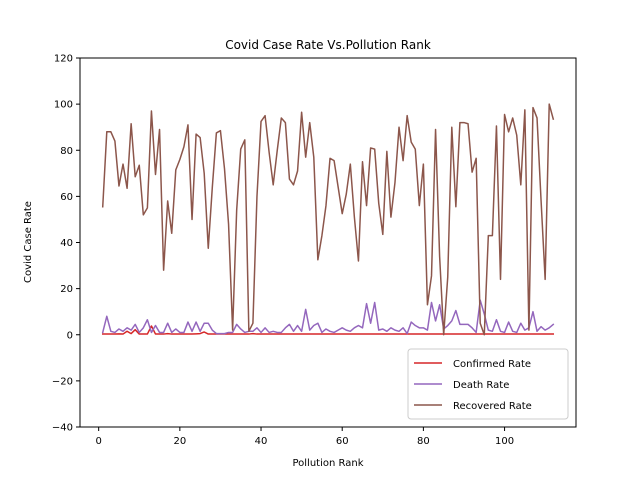 The width and height of the screenshot is (640, 480). I want to click on y-tick-label: 120, so click(63, 59).